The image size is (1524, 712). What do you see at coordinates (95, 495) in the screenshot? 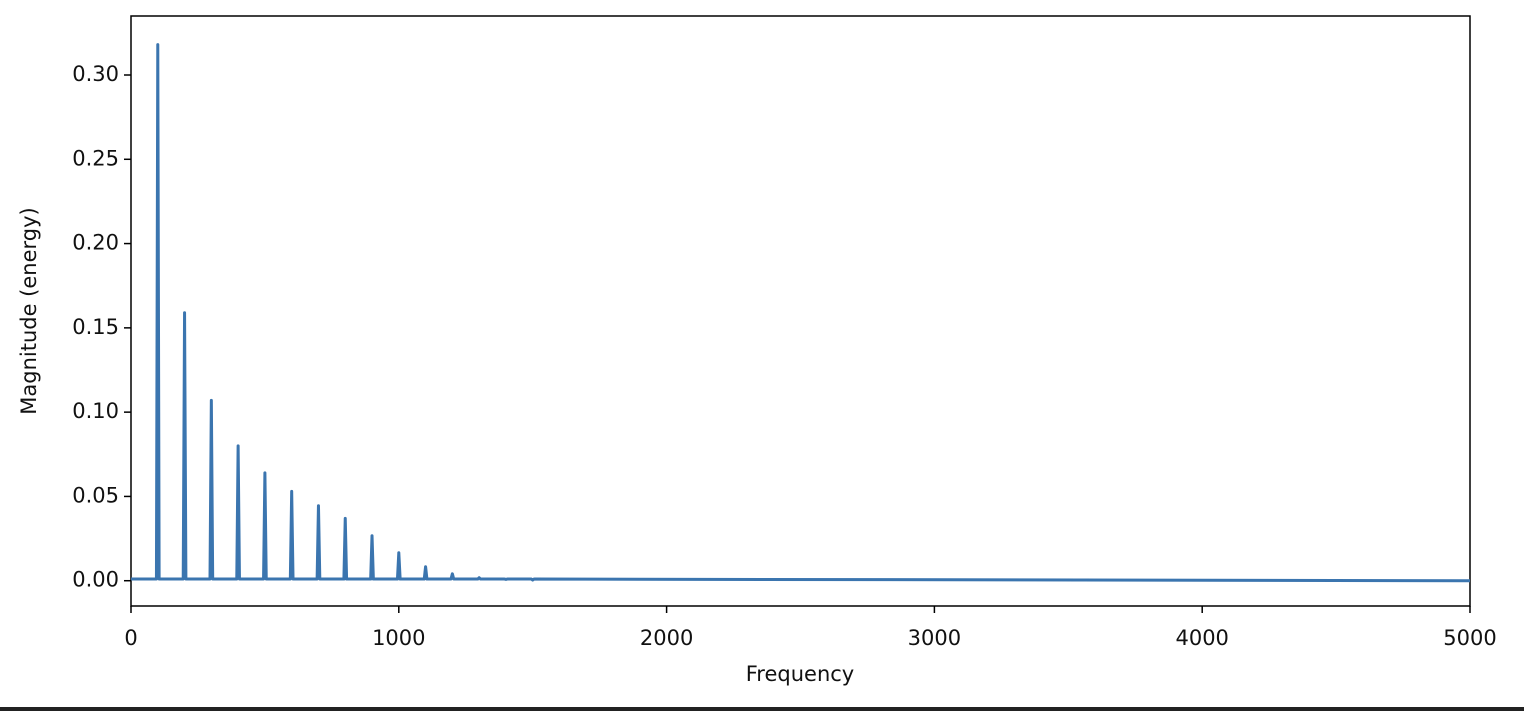
I see `y-tick-label: 0.05` at bounding box center [95, 495].